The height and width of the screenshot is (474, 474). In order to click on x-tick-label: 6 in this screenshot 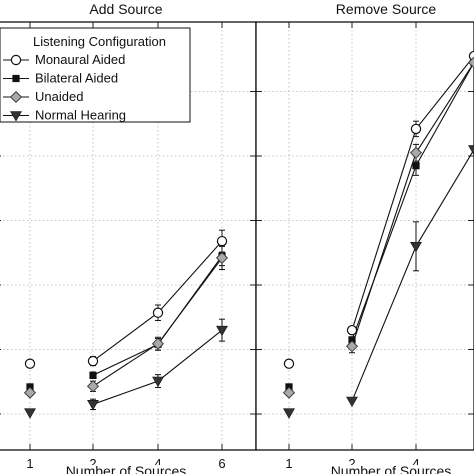, I will do `click(221, 463)`.